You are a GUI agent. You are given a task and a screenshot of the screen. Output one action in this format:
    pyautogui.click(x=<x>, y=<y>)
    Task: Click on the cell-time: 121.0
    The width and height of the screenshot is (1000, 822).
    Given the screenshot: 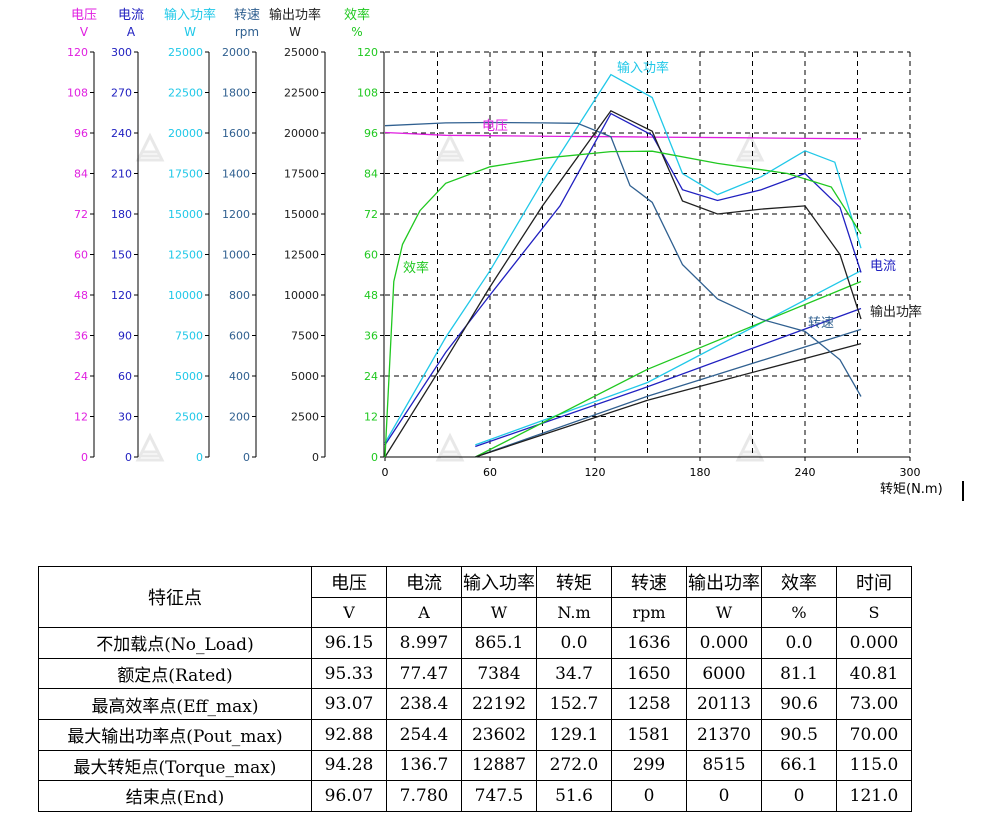 What is the action you would take?
    pyautogui.click(x=874, y=796)
    